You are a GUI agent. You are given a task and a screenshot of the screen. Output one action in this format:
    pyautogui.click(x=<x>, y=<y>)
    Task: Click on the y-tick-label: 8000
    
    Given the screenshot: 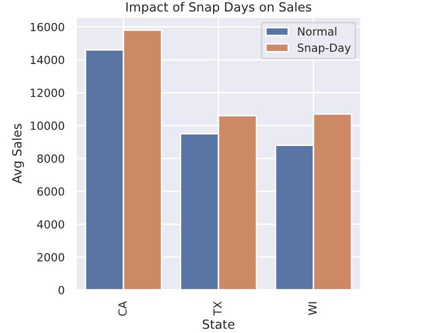 What is the action you would take?
    pyautogui.click(x=50, y=158)
    